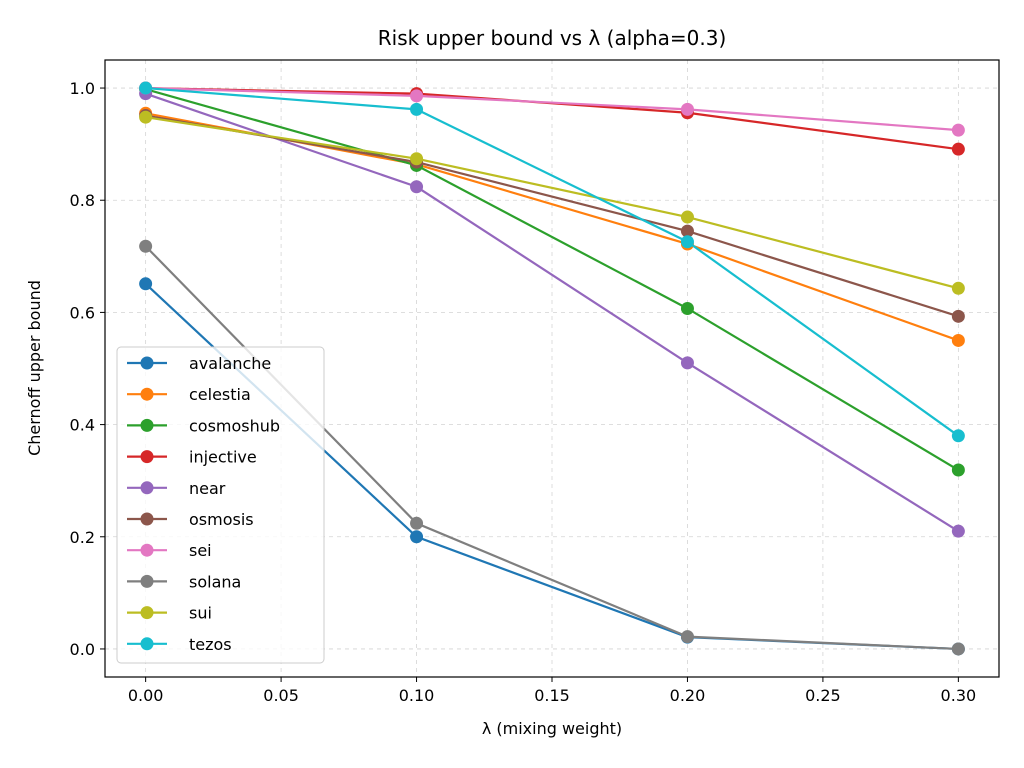  I want to click on legend-label: tezos, so click(210, 644).